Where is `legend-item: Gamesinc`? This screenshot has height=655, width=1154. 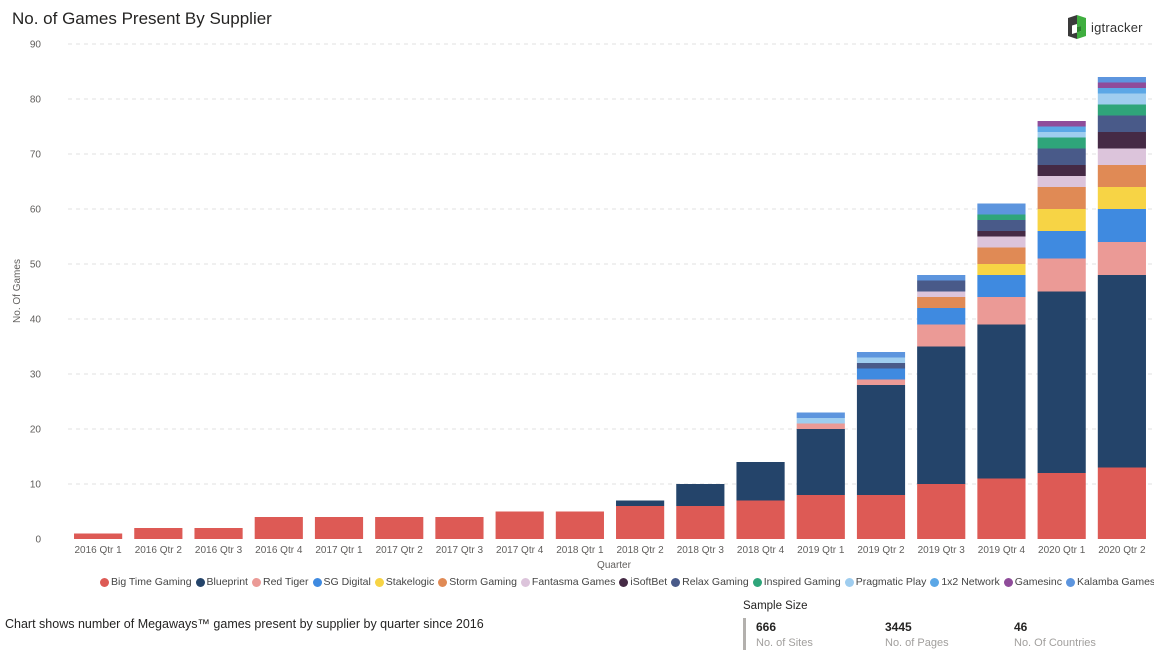 legend-item: Gamesinc is located at coordinates (1032, 582).